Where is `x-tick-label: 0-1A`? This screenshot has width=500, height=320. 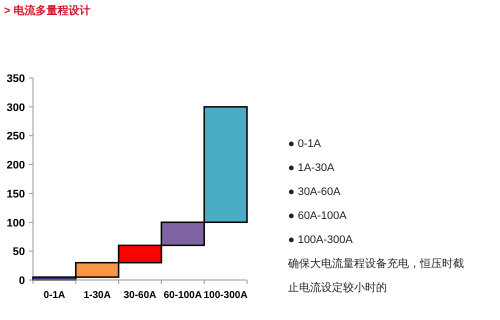
x-tick-label: 0-1A is located at coordinates (55, 295).